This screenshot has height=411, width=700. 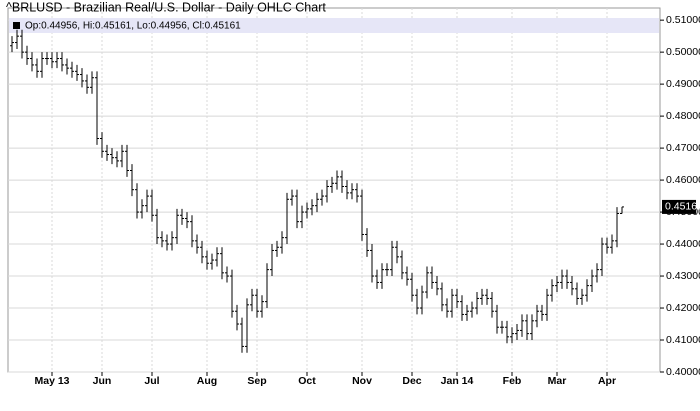 I want to click on x-tick-label: Dec, so click(x=411, y=381).